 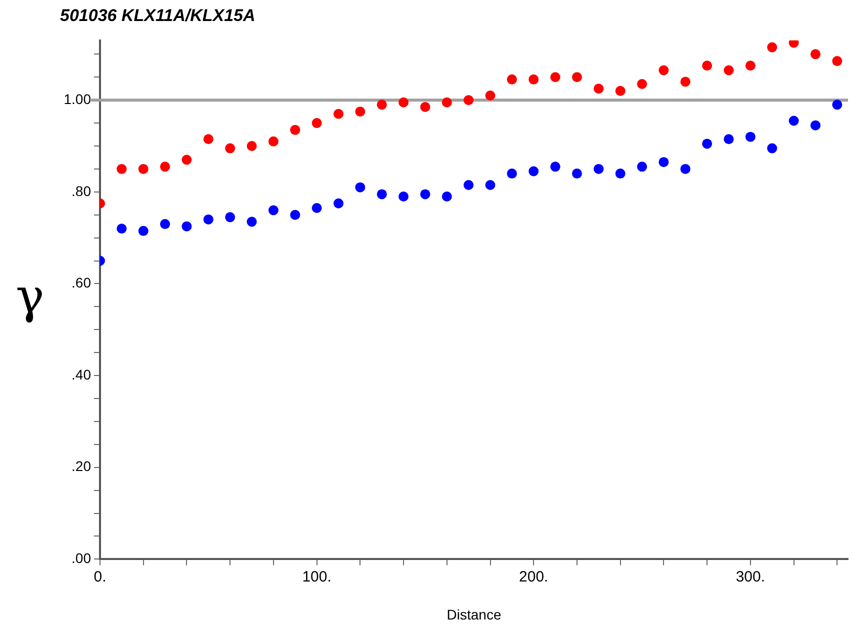 I want to click on x-axis-title: Distance, so click(x=474, y=614).